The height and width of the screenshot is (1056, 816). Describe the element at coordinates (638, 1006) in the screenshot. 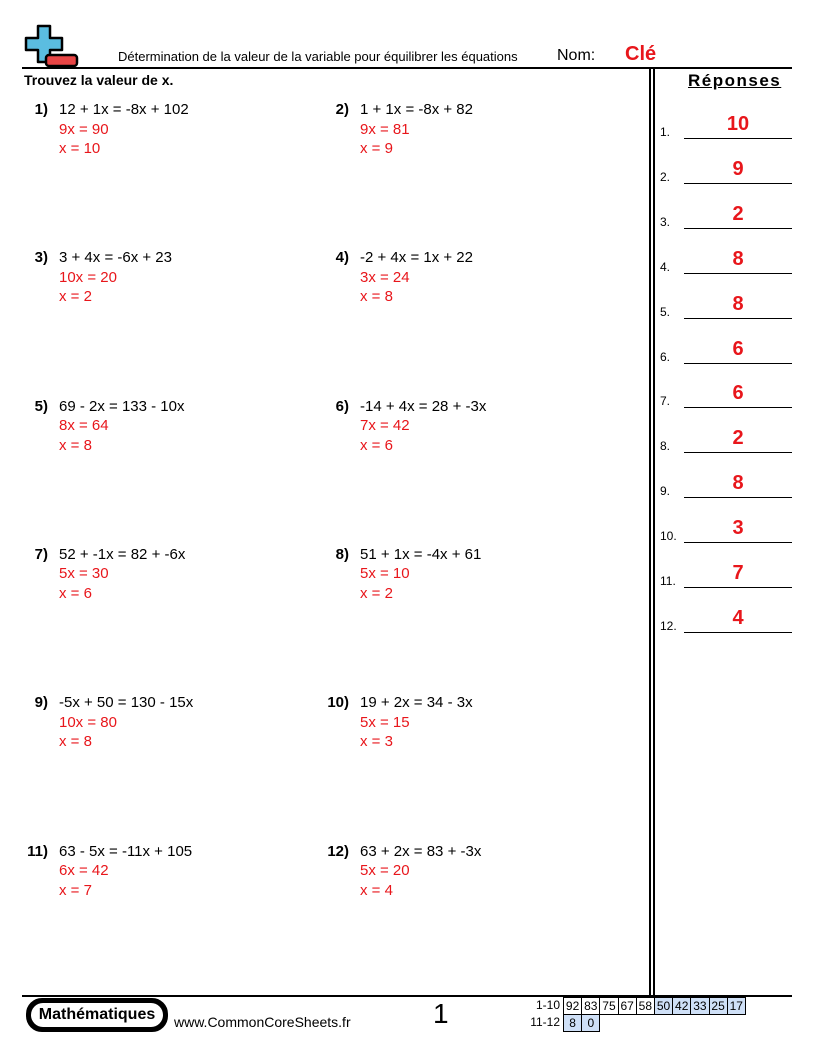

I see `score-row: 1-10 92 83 75 67 58 50 42 33 25 17` at that location.